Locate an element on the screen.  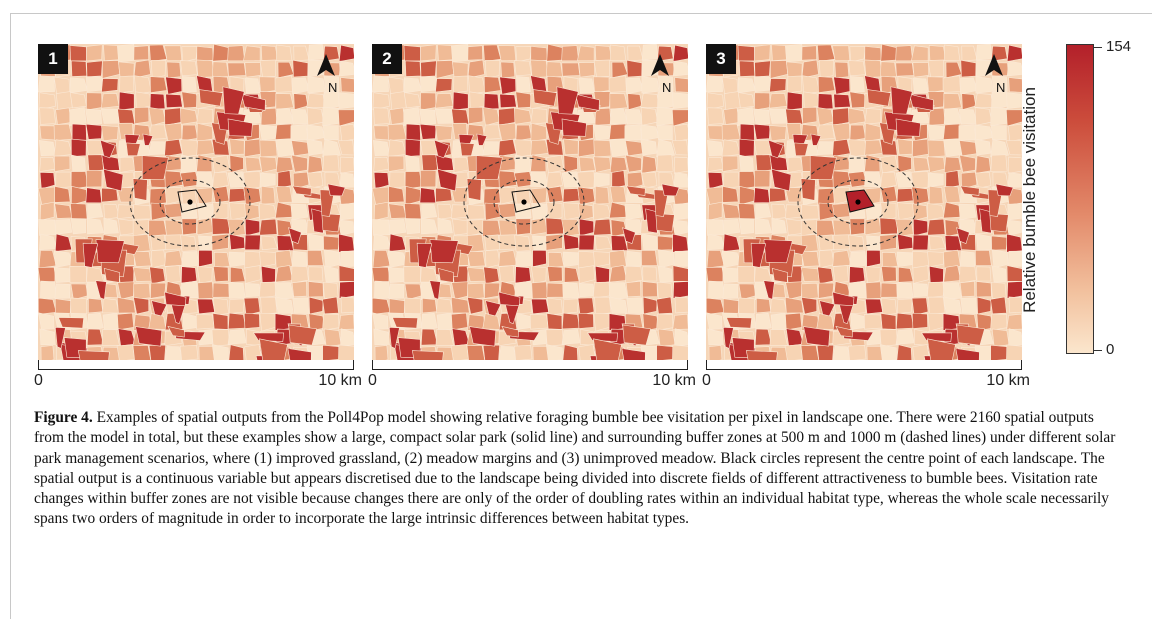
colorbar-max-label: 154 is located at coordinates (1119, 46).